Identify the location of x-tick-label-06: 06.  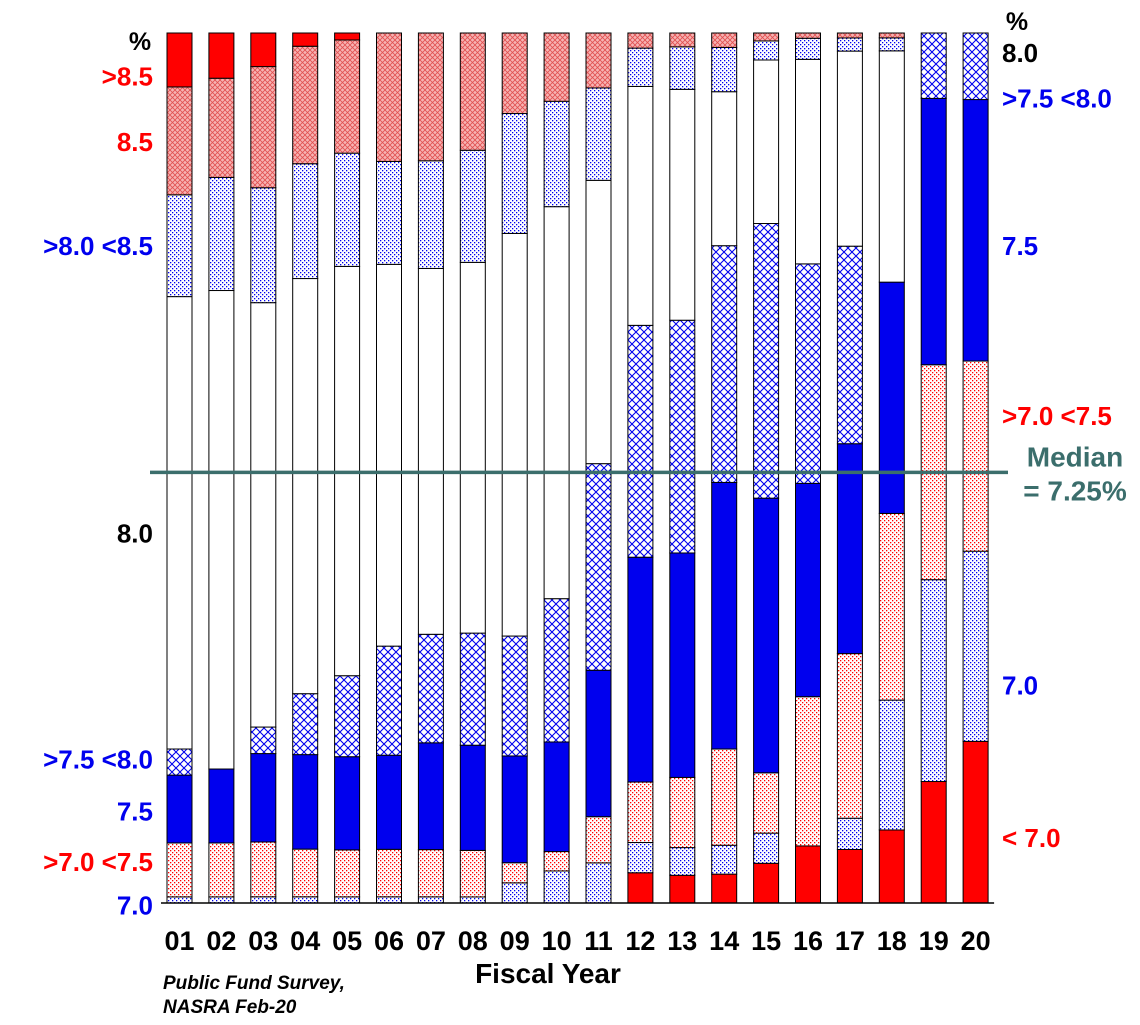
(389, 941).